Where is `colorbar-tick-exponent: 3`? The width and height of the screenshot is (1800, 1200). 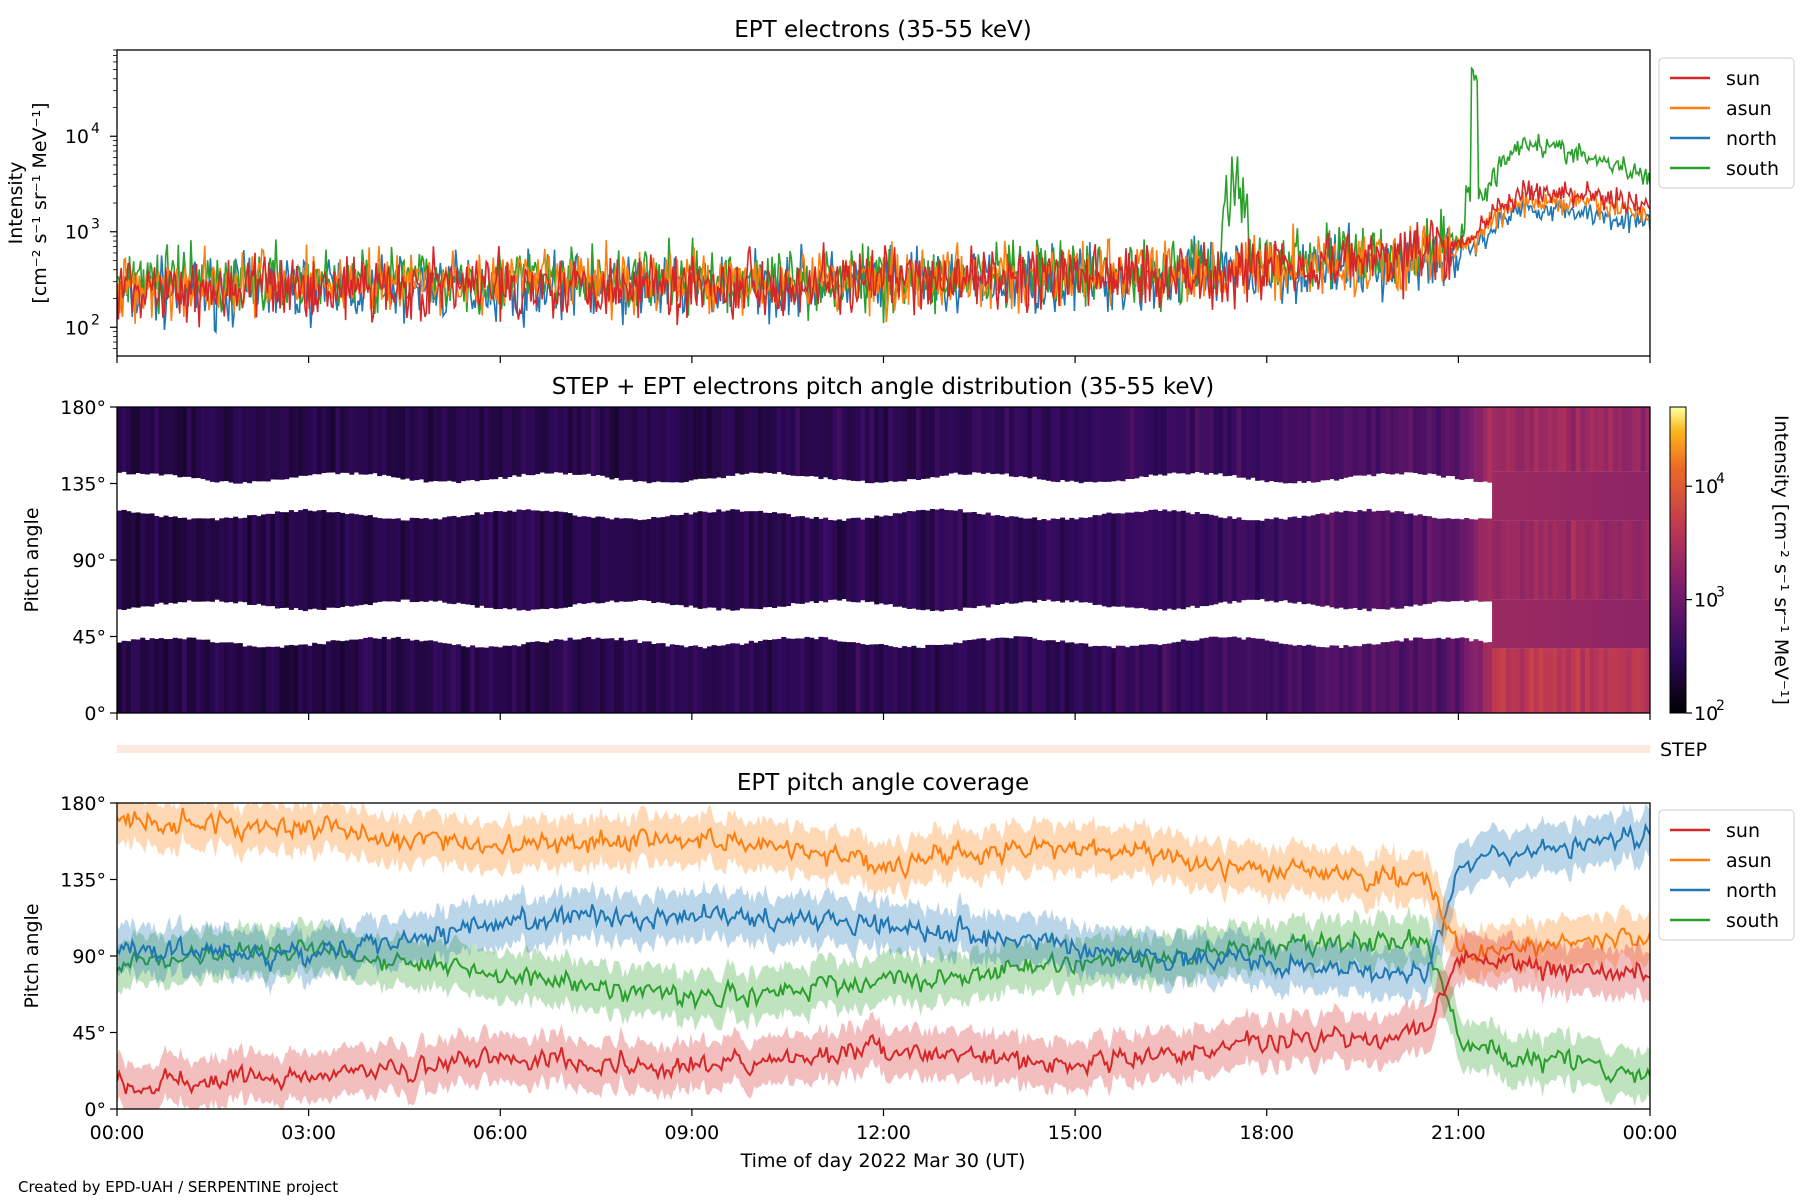 colorbar-tick-exponent: 3 is located at coordinates (1720, 593).